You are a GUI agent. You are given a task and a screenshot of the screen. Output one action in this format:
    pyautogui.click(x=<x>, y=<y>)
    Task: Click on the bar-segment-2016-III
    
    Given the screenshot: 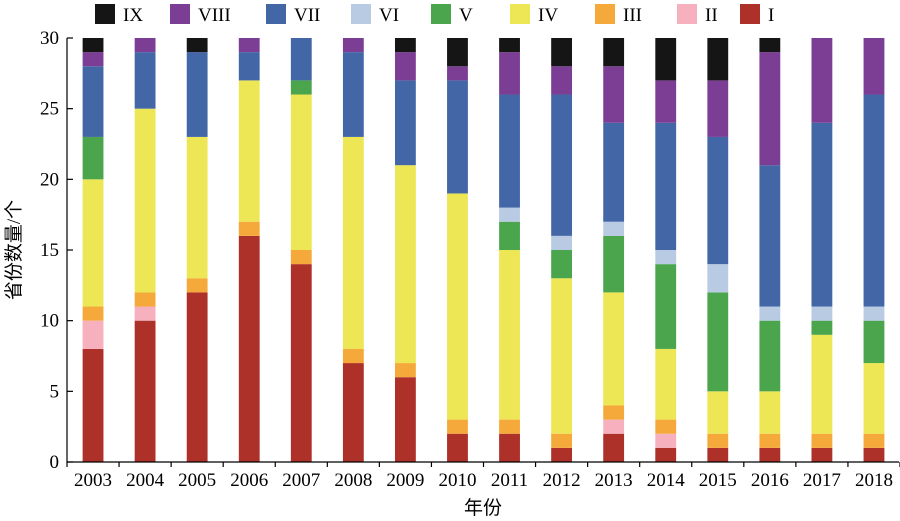 What is the action you would take?
    pyautogui.click(x=770, y=440)
    